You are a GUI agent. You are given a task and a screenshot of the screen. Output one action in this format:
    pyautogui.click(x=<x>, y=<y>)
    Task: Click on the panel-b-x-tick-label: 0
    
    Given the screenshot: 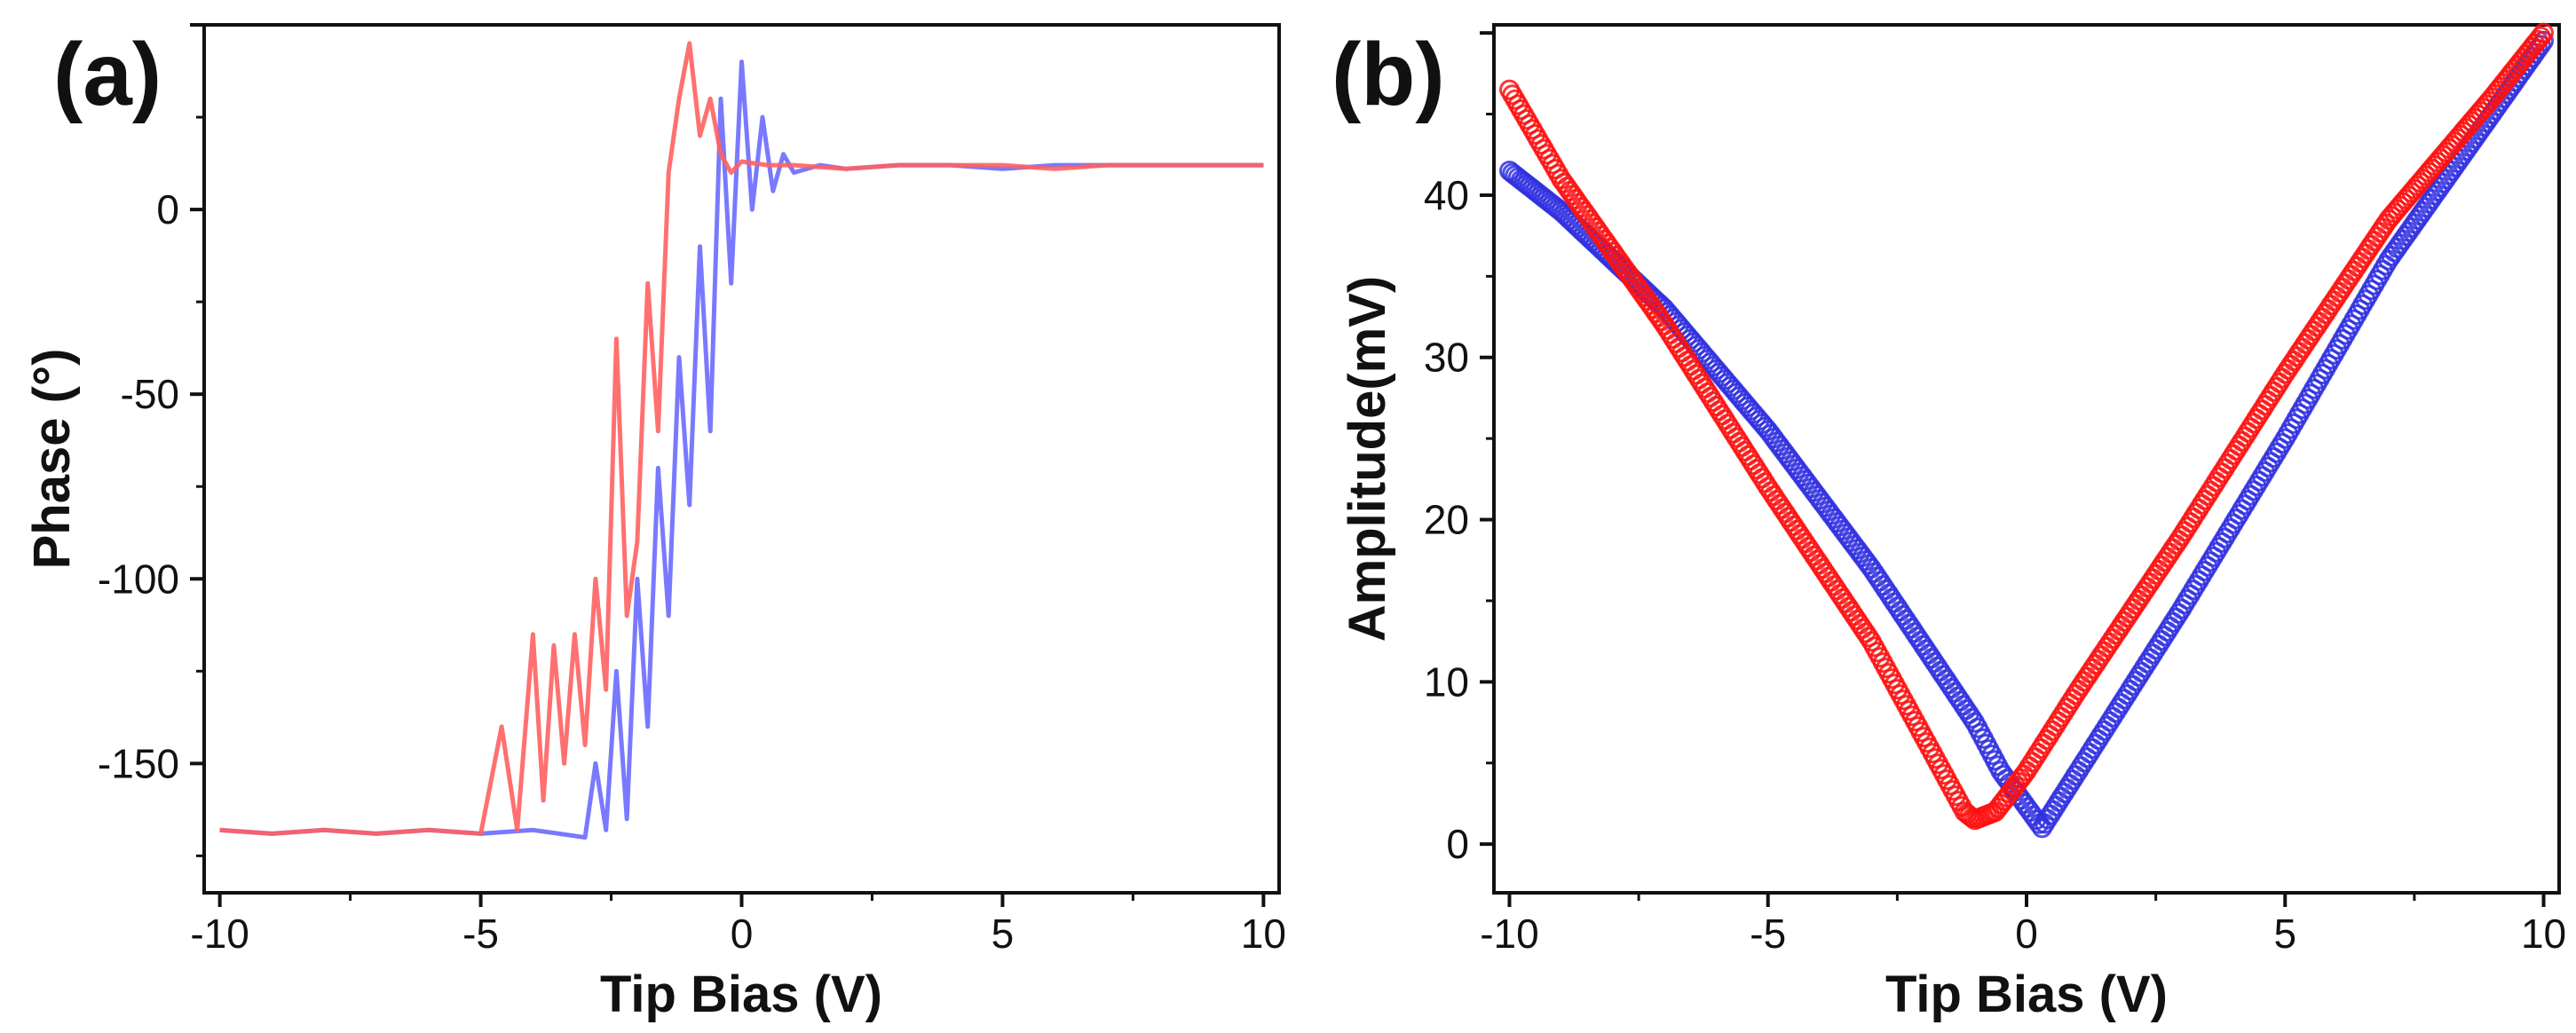 What is the action you would take?
    pyautogui.click(x=2026, y=934)
    